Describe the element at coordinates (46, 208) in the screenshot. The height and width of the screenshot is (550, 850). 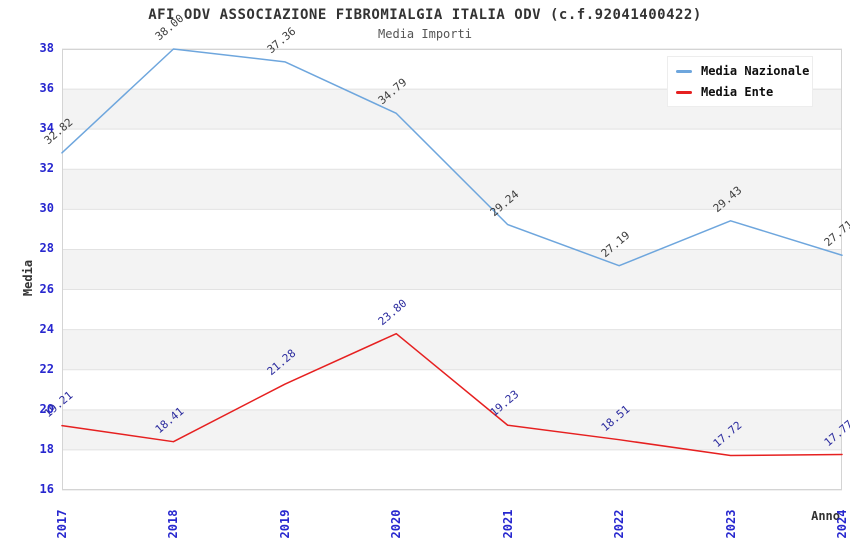
I see `y-tick-label: 30` at that location.